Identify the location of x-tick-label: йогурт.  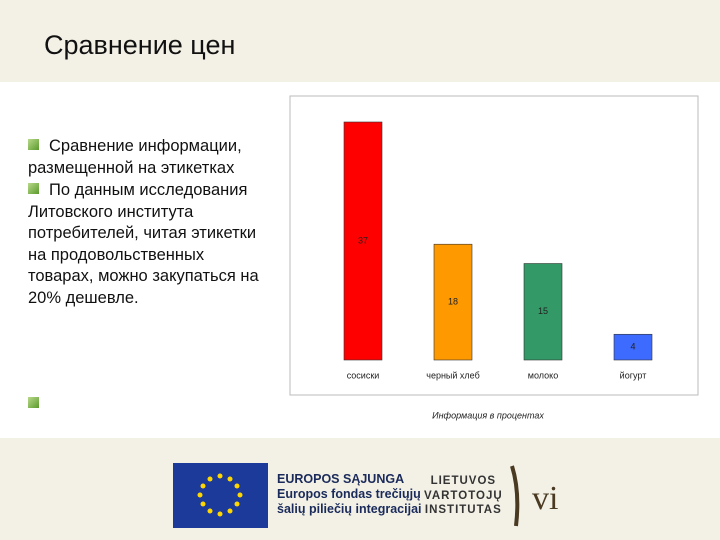
(633, 375).